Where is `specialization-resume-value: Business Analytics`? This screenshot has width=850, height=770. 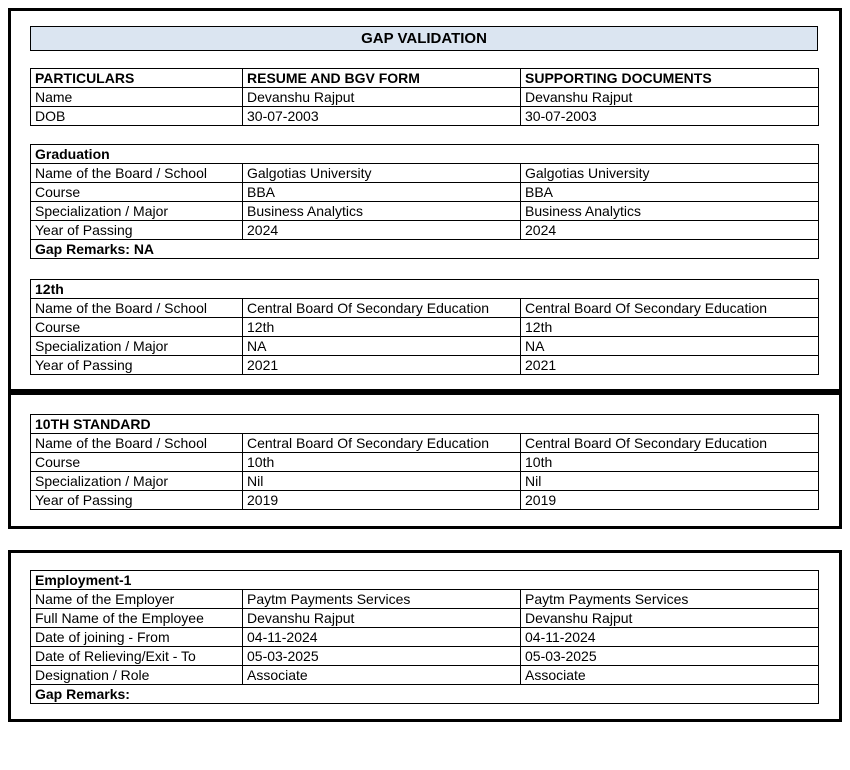
specialization-resume-value: Business Analytics is located at coordinates (381, 211).